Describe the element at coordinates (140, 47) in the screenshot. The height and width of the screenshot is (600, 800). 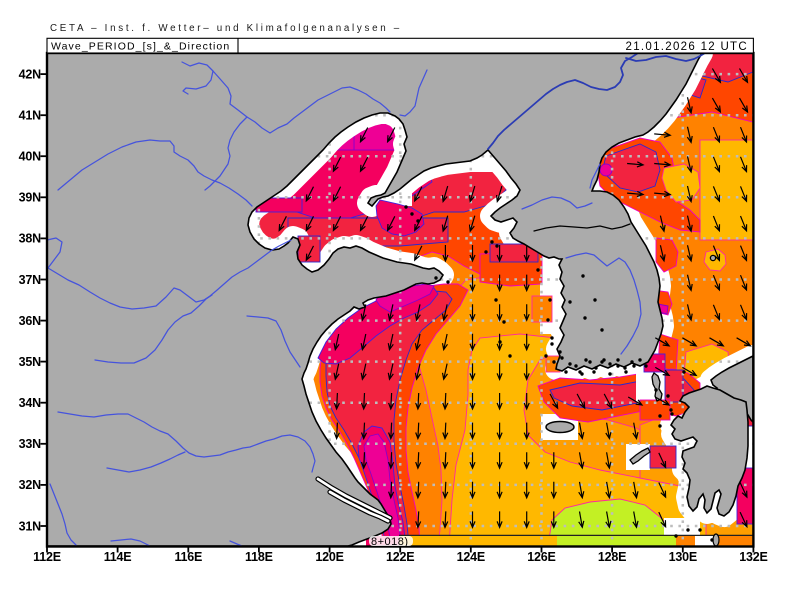
I see `svg-text: Wave_PERIOD_[s]_&_Direction` at that location.